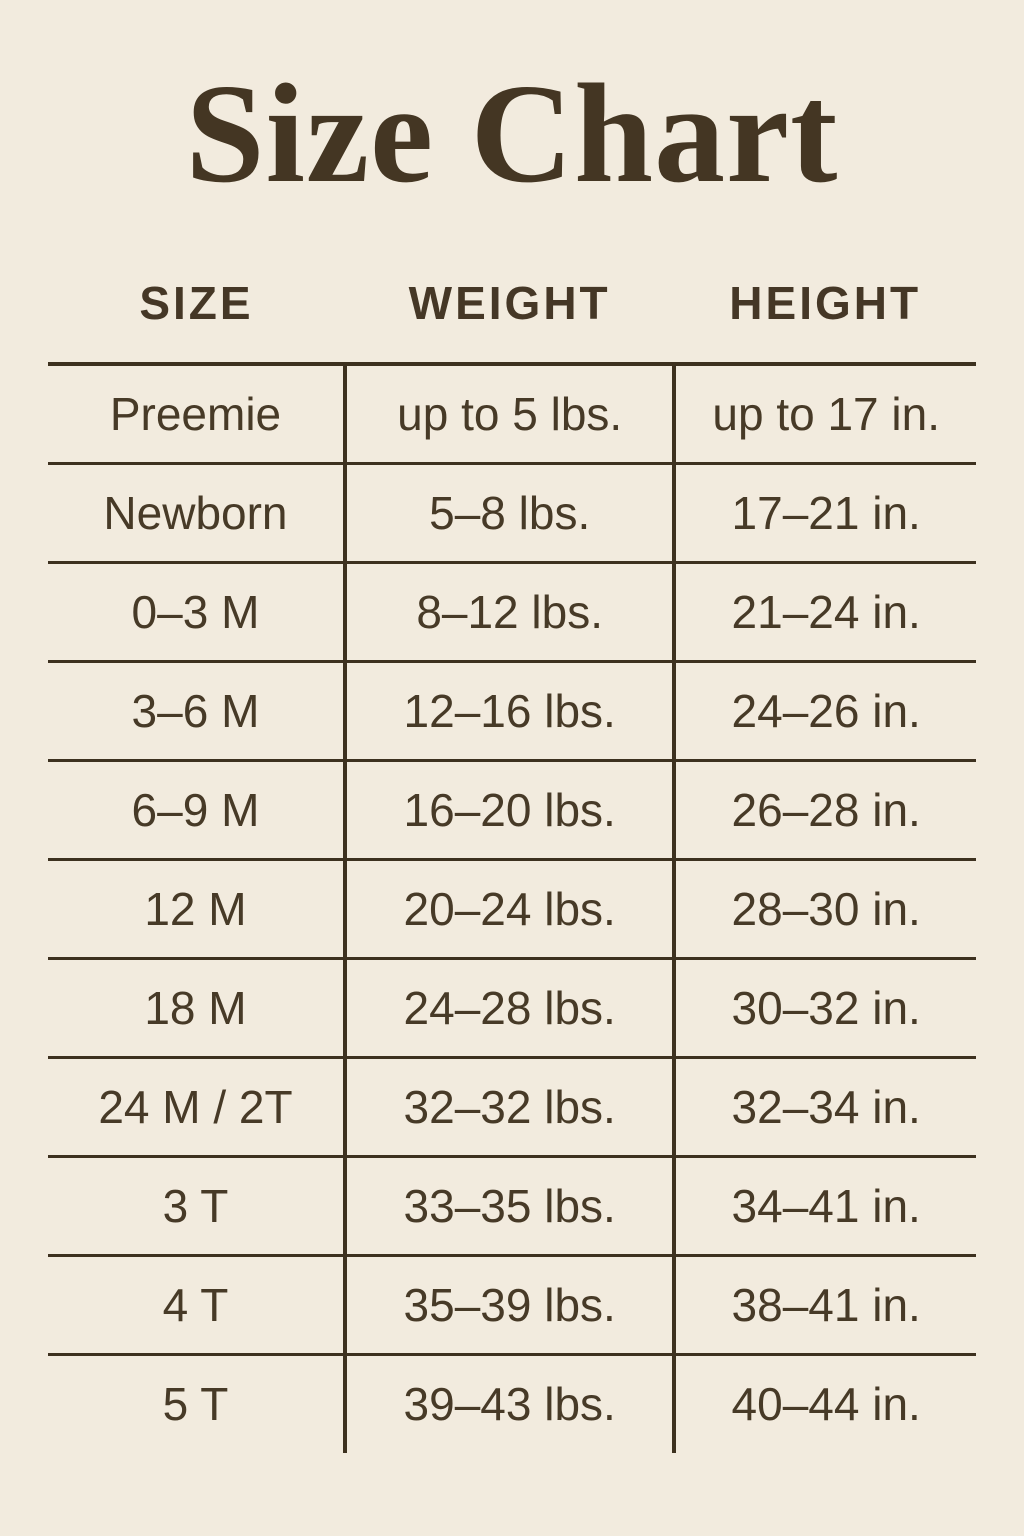 The image size is (1024, 1536). What do you see at coordinates (197, 612) in the screenshot?
I see `size-cell: 0–3 M` at bounding box center [197, 612].